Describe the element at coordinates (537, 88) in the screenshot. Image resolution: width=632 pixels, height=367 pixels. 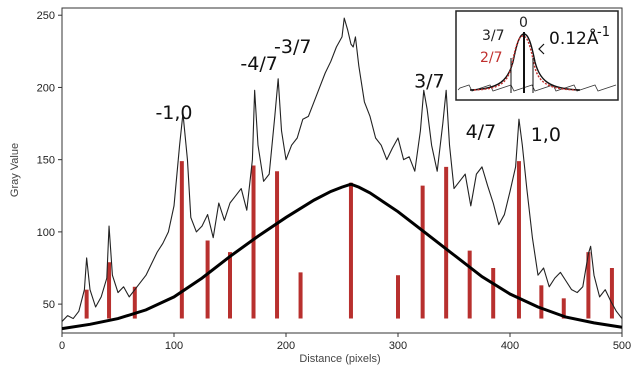
I see `inset-noise-line` at that location.